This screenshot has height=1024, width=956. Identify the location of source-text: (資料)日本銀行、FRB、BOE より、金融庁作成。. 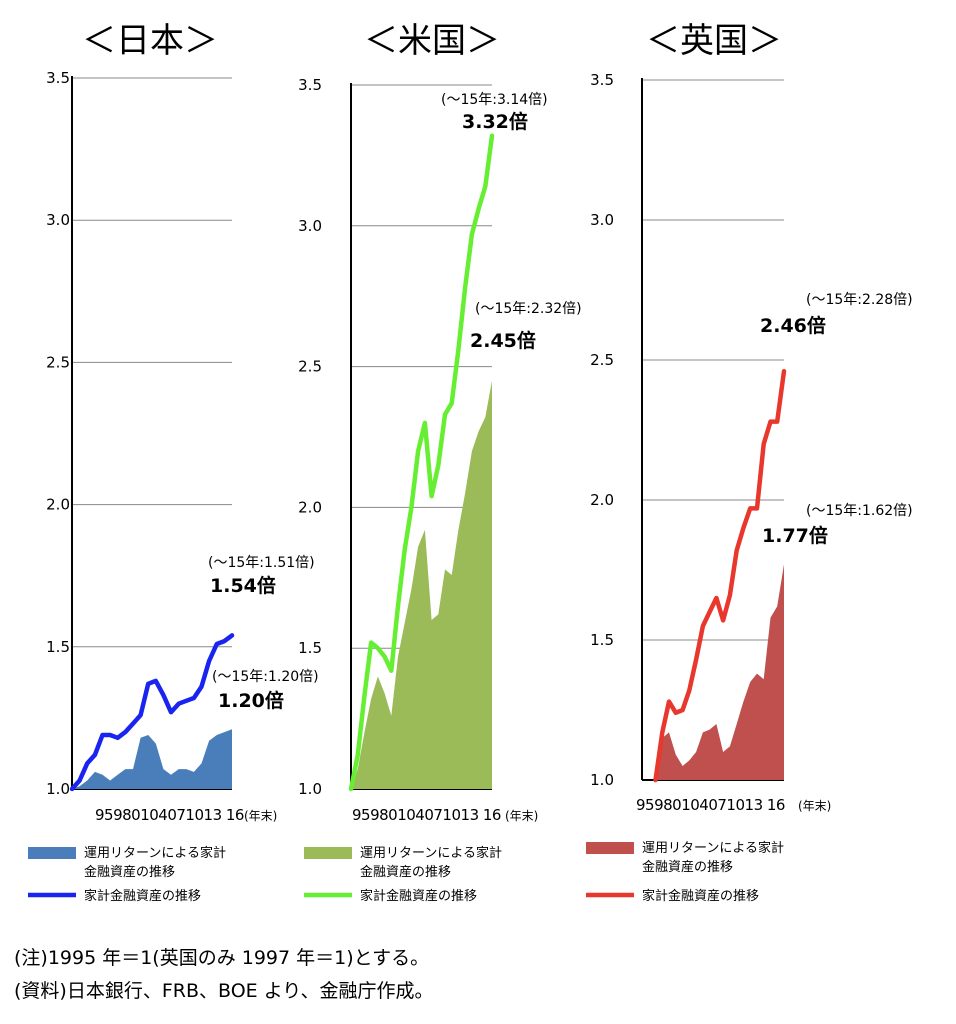
(224, 991).